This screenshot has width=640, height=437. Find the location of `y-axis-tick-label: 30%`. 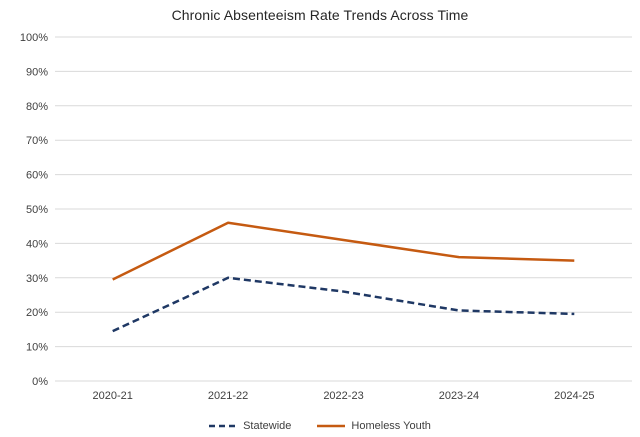

y-axis-tick-label: 30% is located at coordinates (37, 279).